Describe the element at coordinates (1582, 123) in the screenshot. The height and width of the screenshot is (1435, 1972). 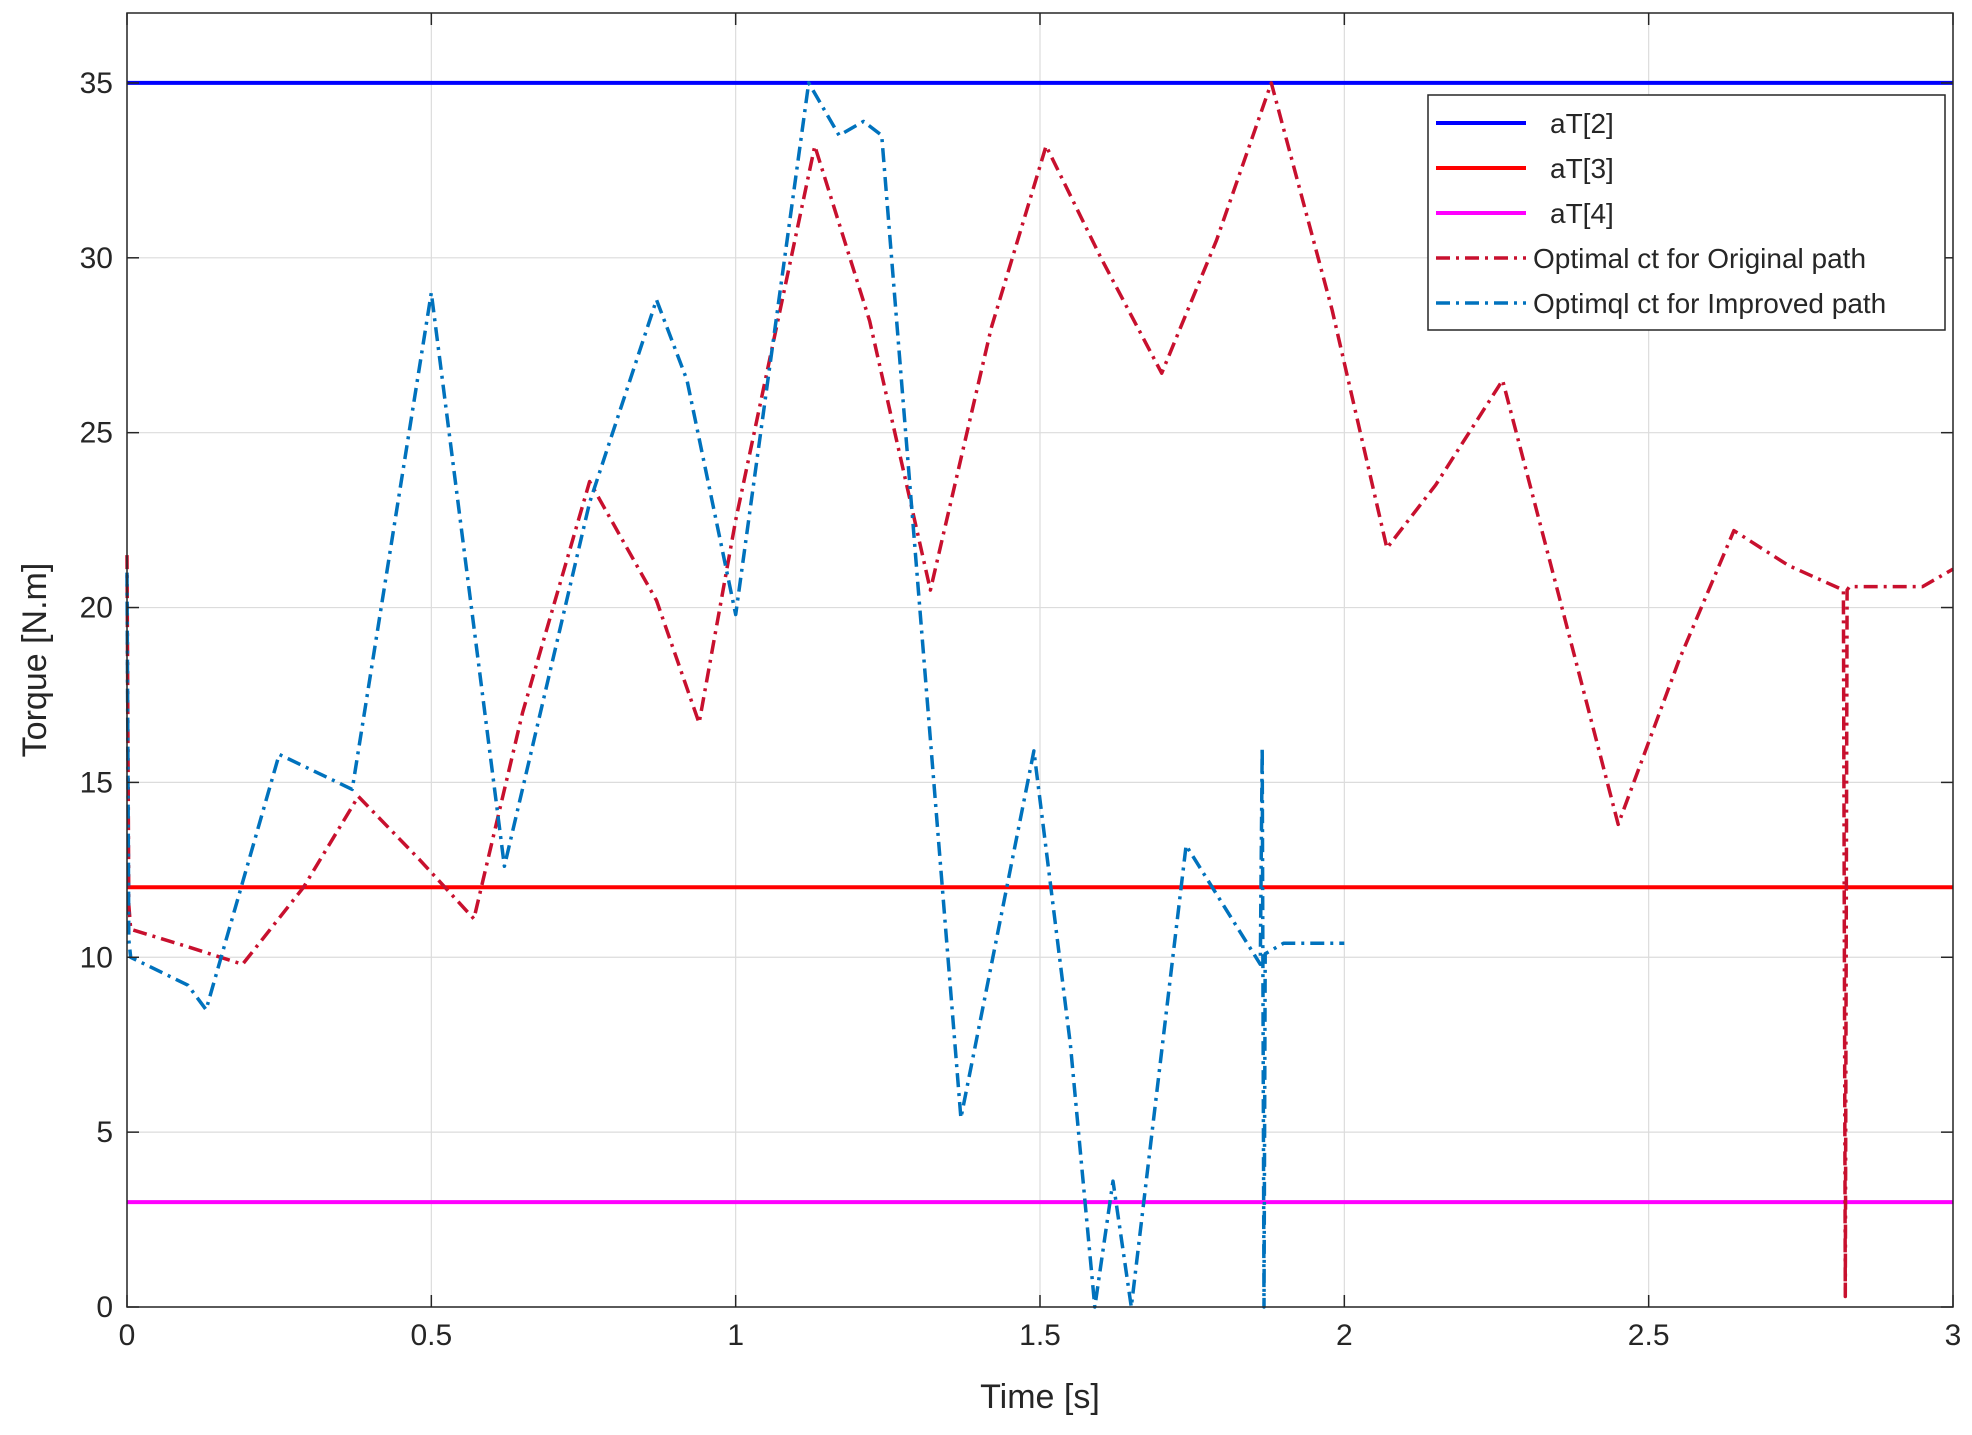
I see `legend-entry-1: aT[2]` at that location.